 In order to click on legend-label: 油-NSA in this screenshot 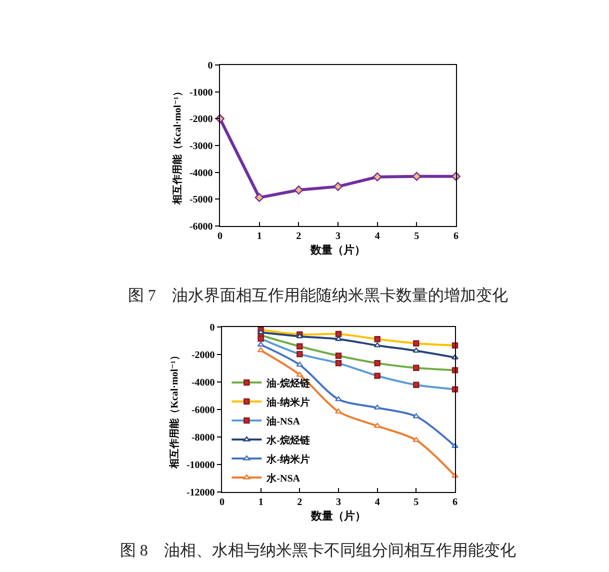, I will do `click(283, 421)`.